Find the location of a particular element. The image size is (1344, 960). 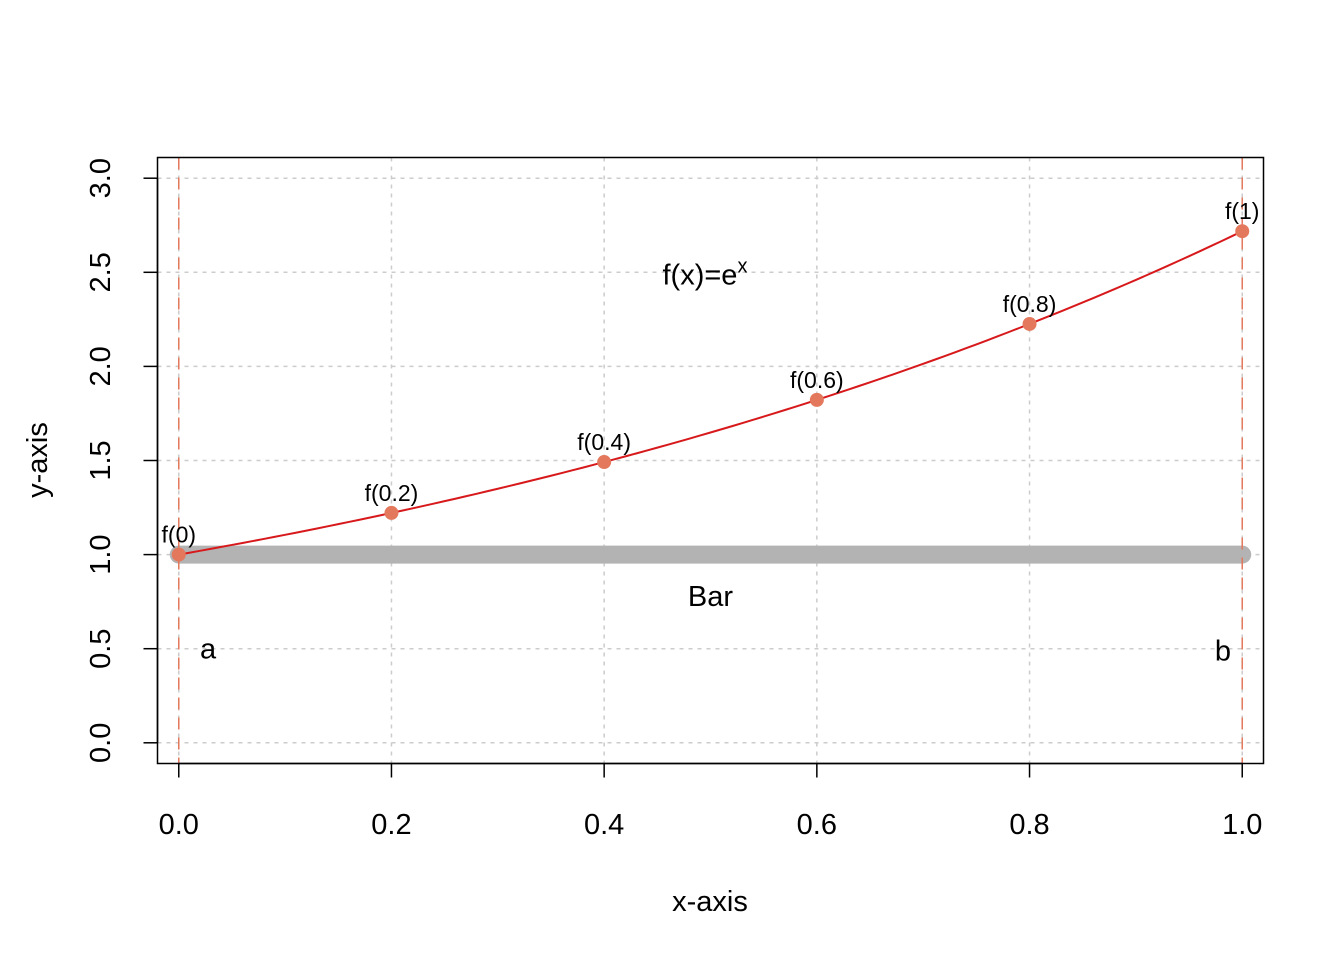

y-tick-label: 1.0 is located at coordinates (101, 554).